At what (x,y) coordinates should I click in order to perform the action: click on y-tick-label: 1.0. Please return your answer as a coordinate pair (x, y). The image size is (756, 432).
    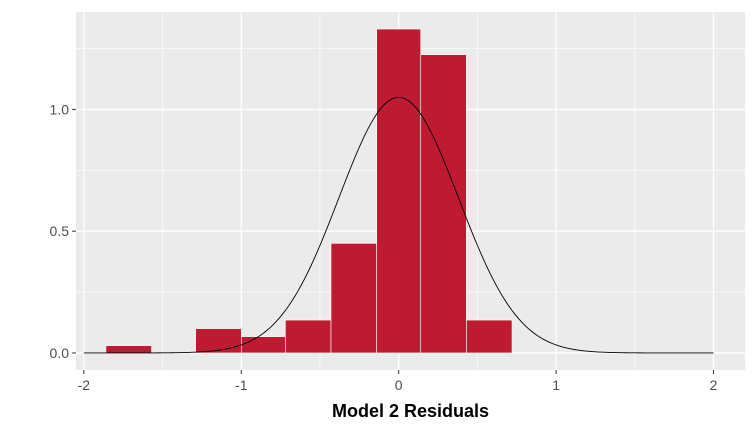
    Looking at the image, I should click on (60, 109).